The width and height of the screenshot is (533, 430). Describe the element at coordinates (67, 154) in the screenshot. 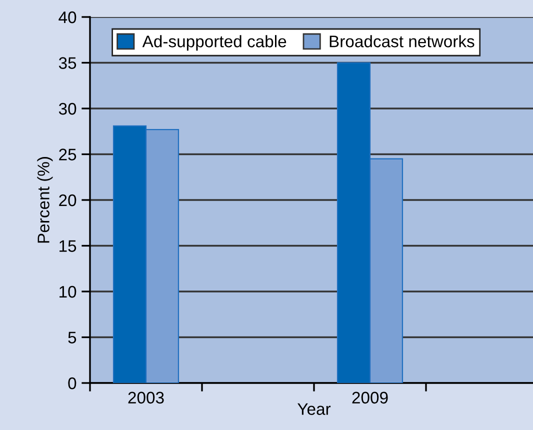

I see `y-tick-label: 25` at that location.